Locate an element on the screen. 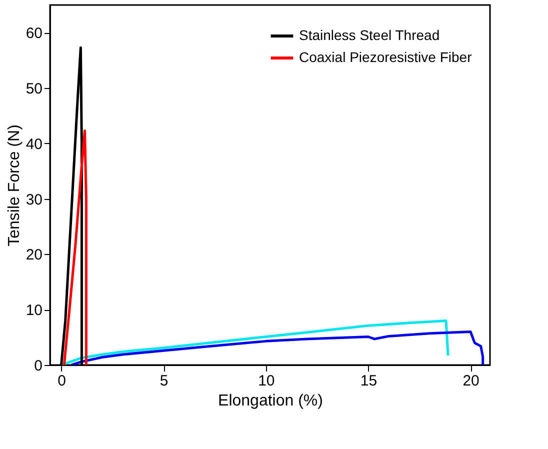 Image resolution: width=548 pixels, height=449 pixels. y-tick-label: 30 is located at coordinates (34, 199).